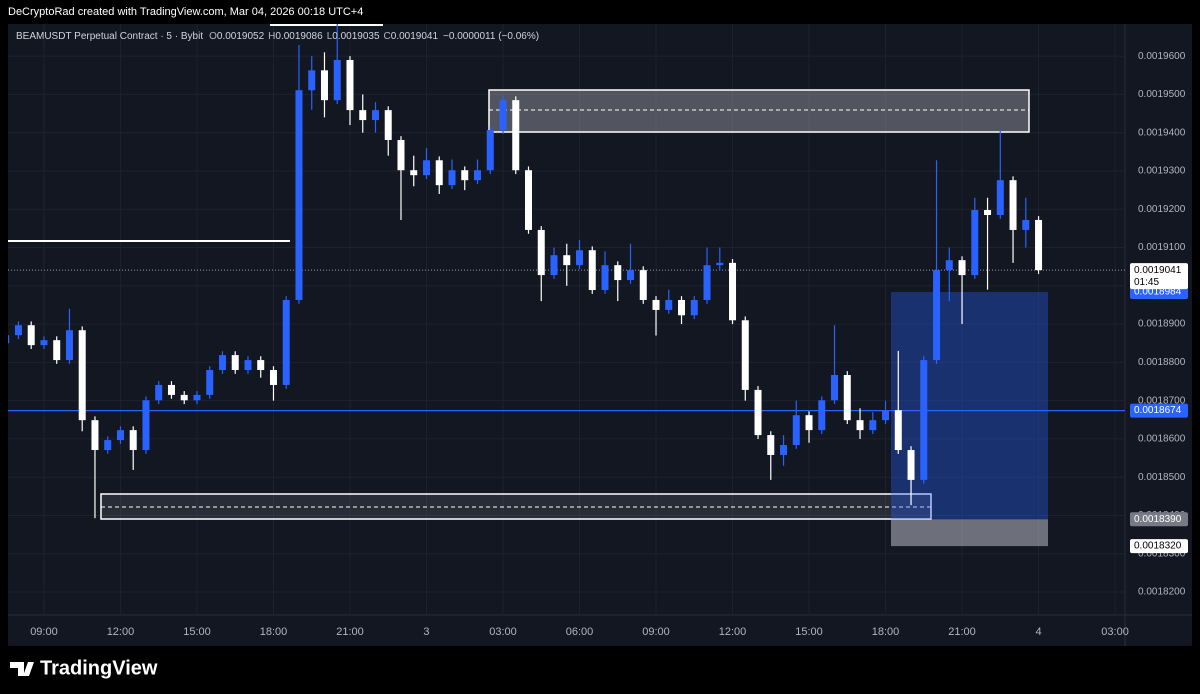  What do you see at coordinates (30, 665) in the screenshot?
I see `logo-icon` at bounding box center [30, 665].